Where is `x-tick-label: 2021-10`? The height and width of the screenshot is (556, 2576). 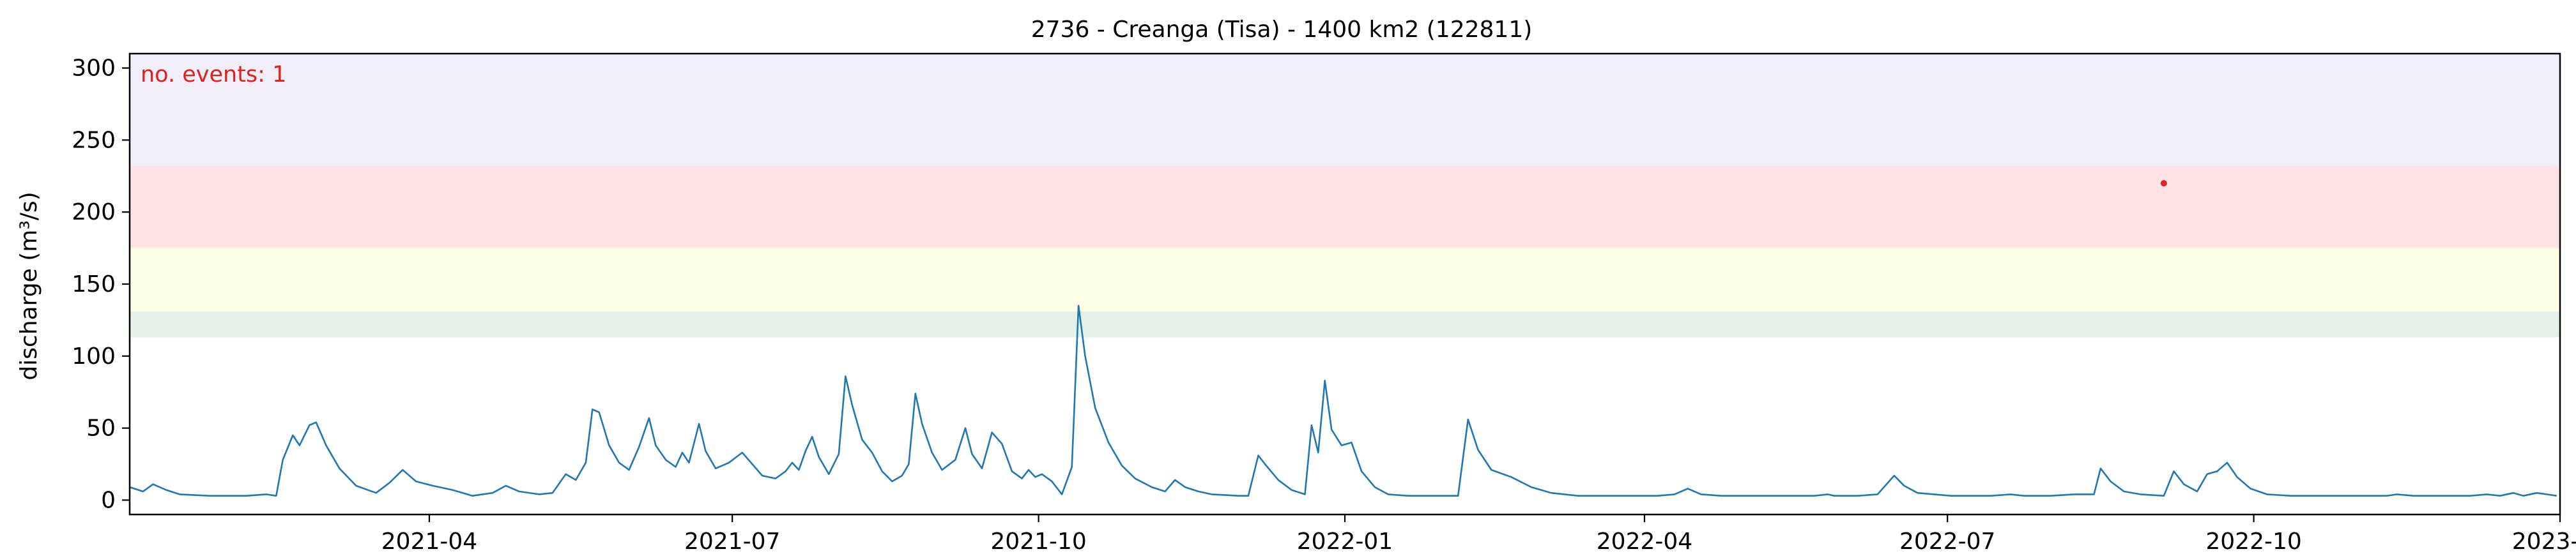
x-tick-label: 2021-10 is located at coordinates (1038, 542).